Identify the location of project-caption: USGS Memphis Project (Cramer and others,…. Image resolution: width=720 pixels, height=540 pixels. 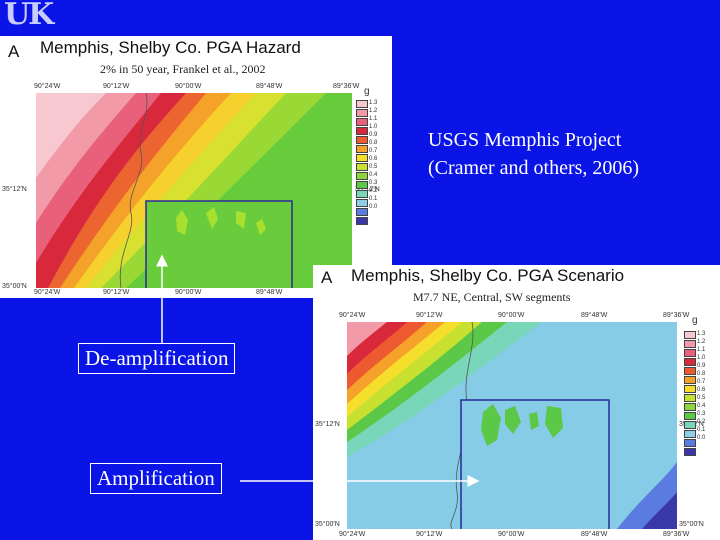
(533, 154).